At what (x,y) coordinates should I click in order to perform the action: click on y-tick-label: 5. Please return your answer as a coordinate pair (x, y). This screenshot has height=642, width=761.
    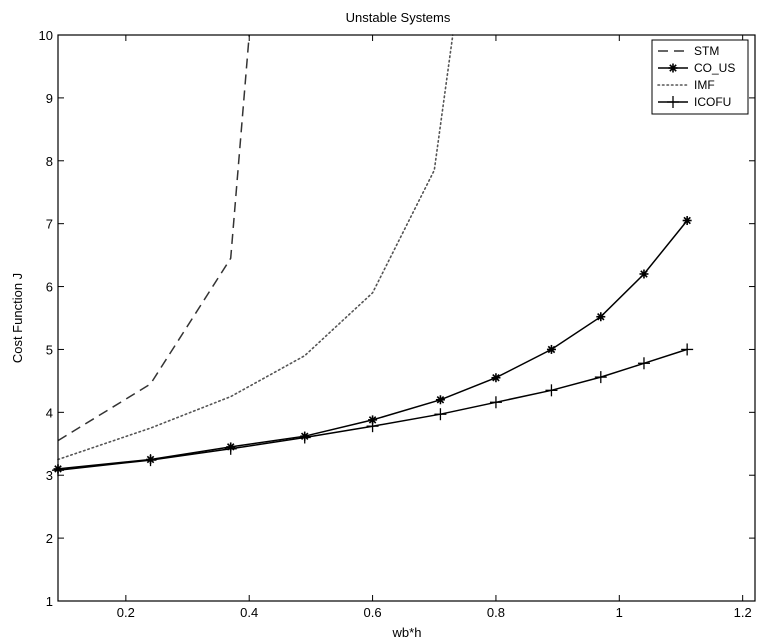
    Looking at the image, I should click on (49, 349).